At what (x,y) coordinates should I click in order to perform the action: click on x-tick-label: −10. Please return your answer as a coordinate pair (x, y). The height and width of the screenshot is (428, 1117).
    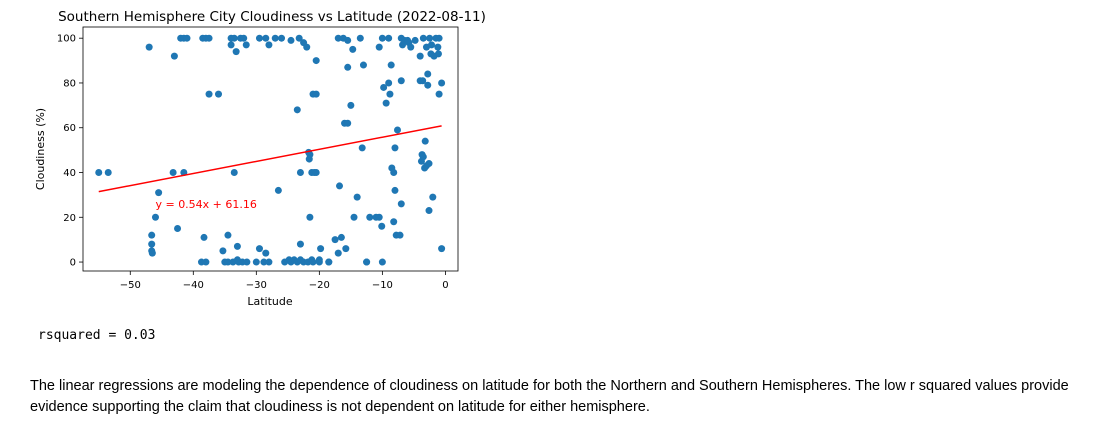
    Looking at the image, I should click on (382, 285).